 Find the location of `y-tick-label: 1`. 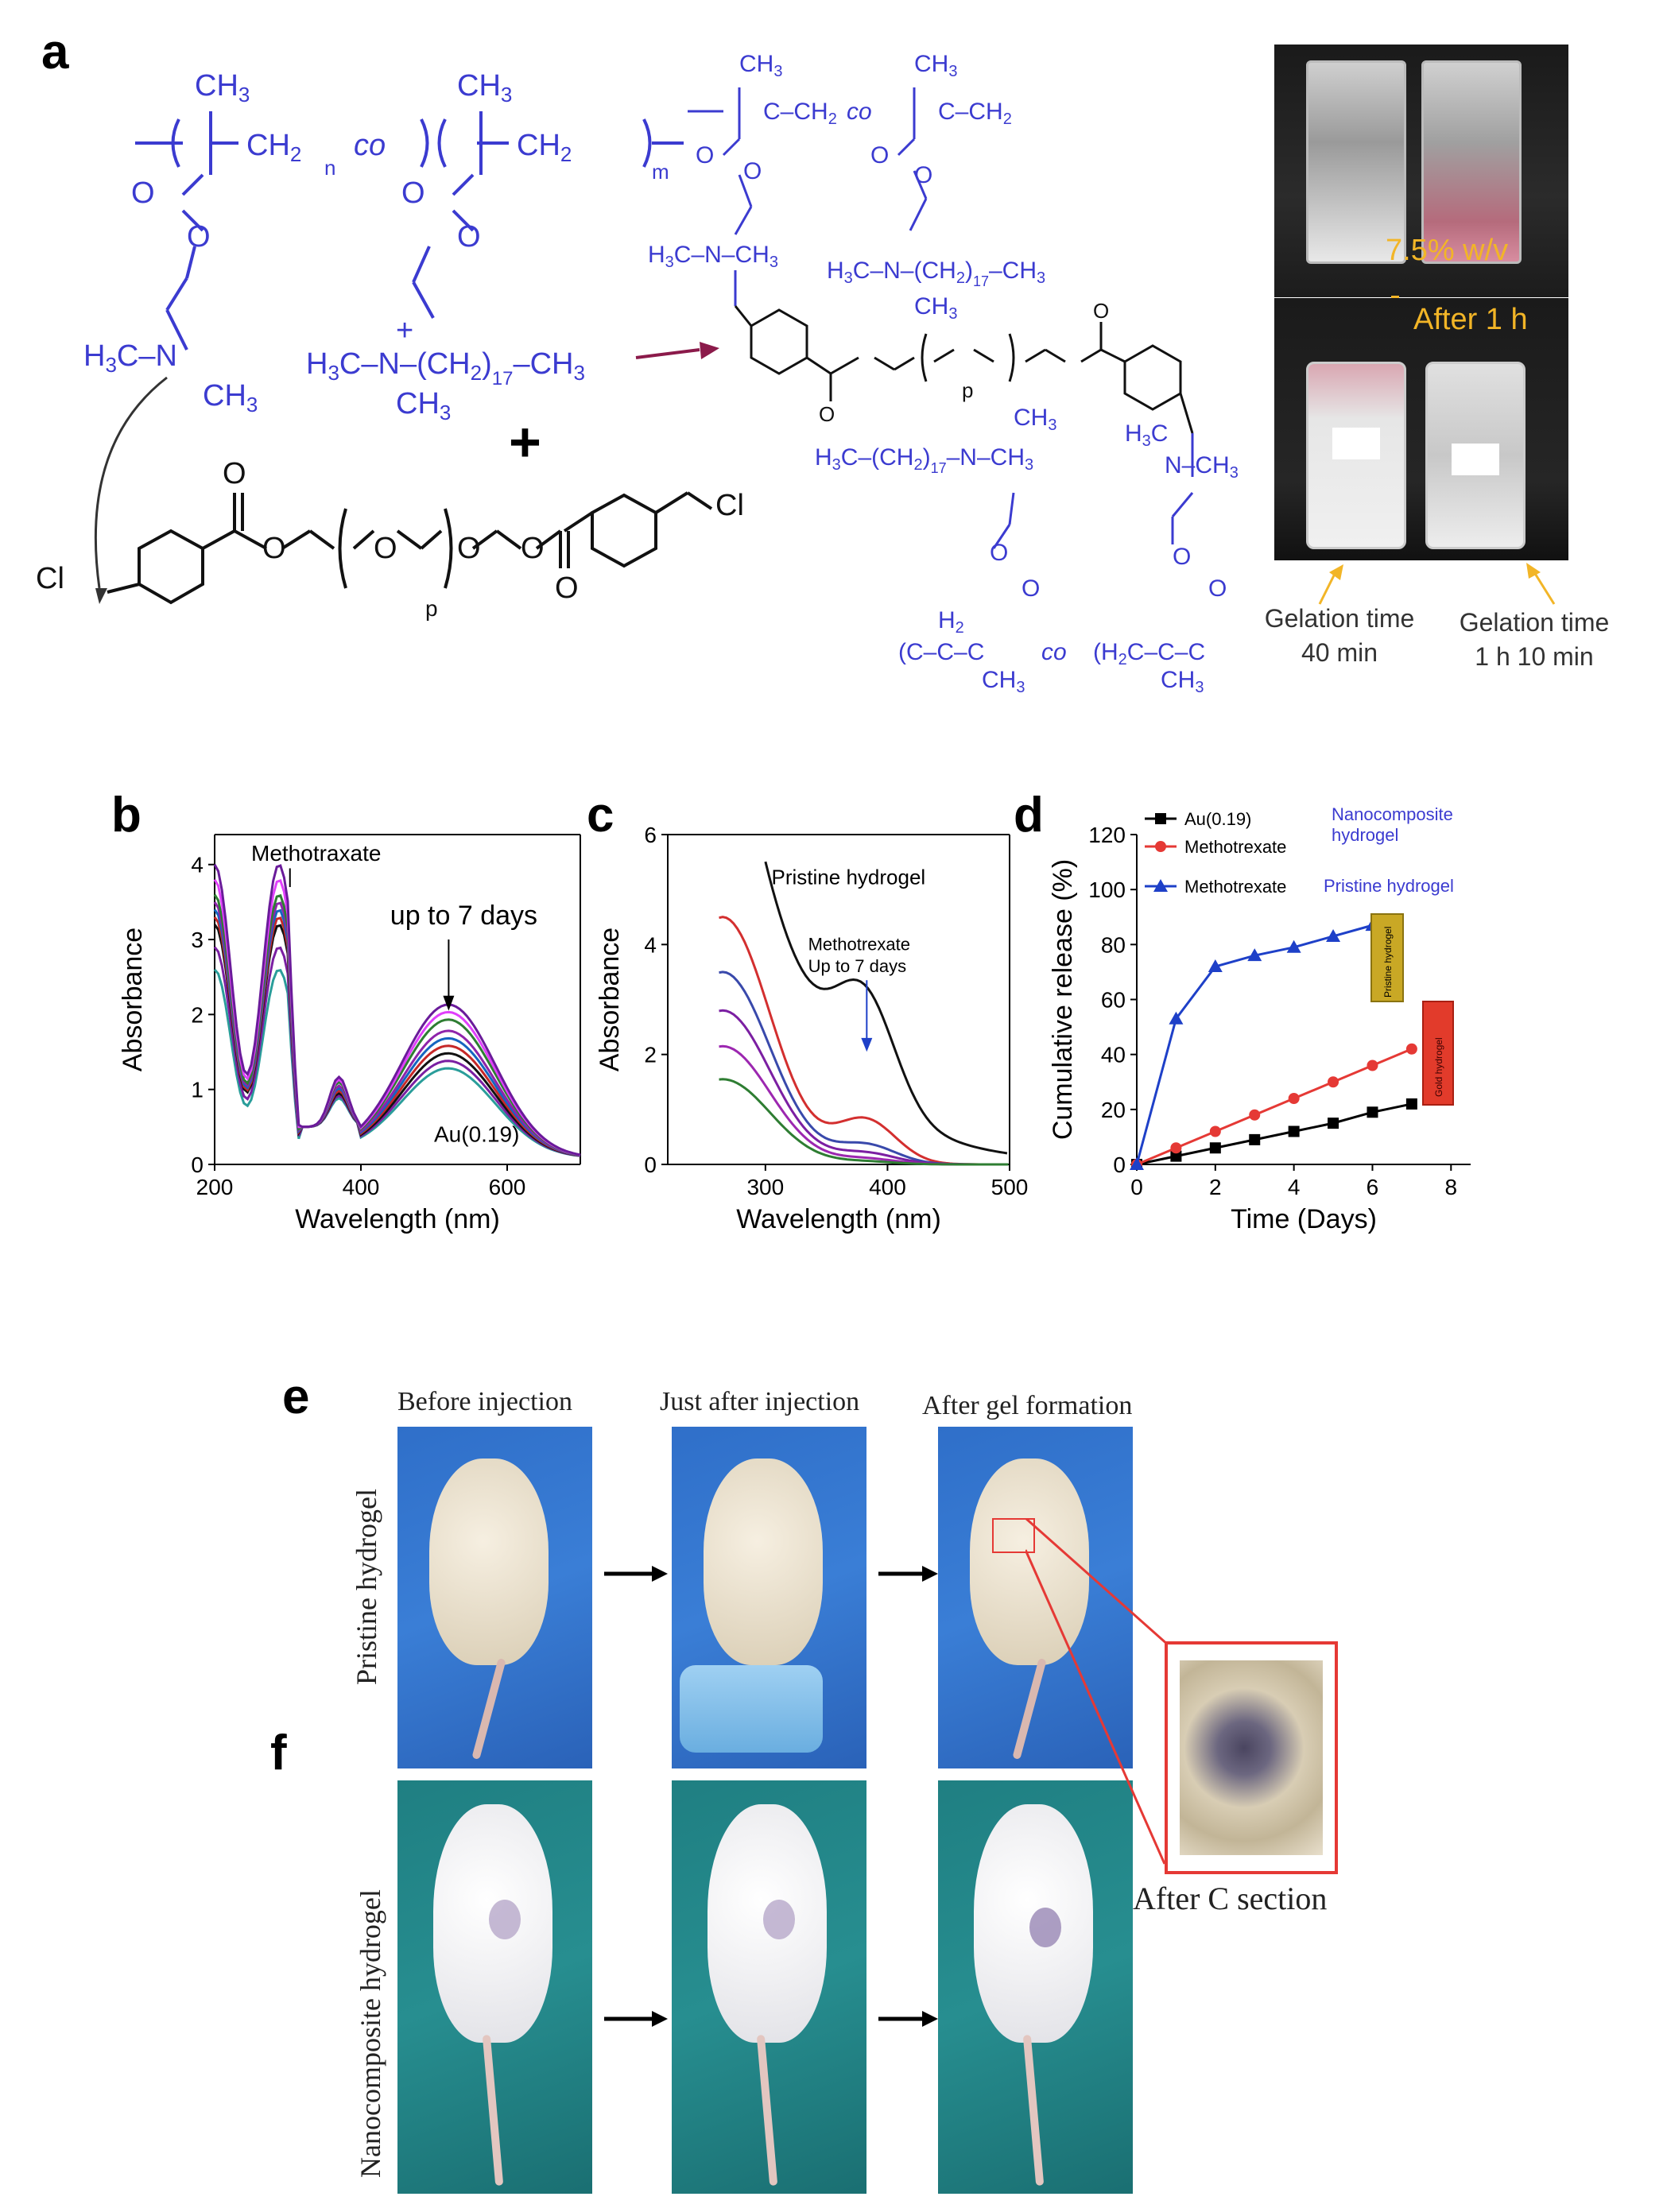

y-tick-label: 1 is located at coordinates (197, 1090).